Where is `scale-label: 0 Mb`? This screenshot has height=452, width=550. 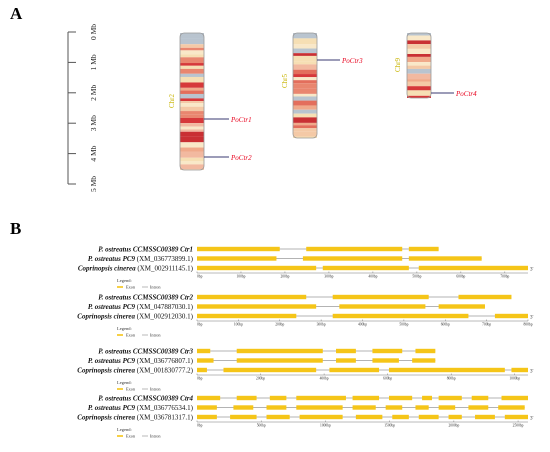
scale-label: 0 Mb is located at coordinates (93, 32).